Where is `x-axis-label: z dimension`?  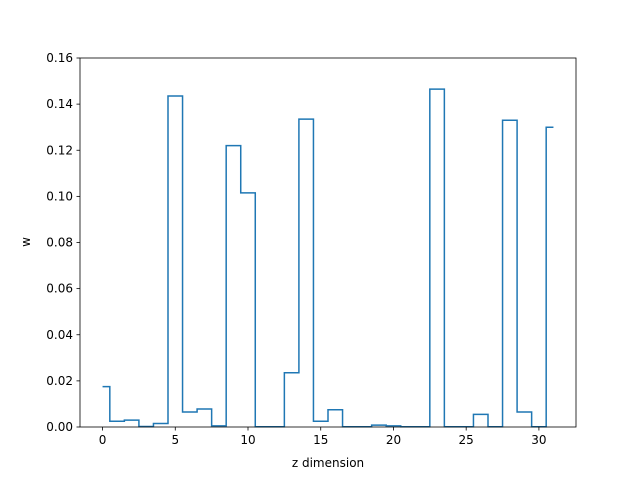
x-axis-label: z dimension is located at coordinates (328, 463).